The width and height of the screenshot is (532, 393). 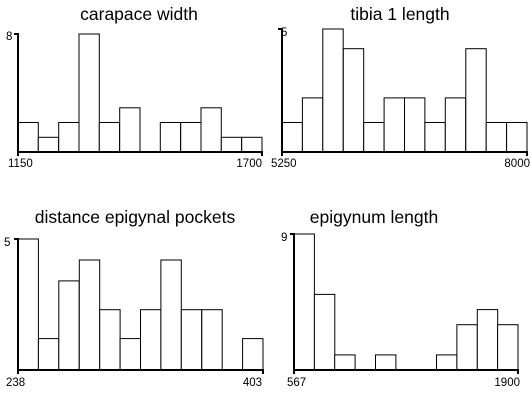 What do you see at coordinates (15, 383) in the screenshot?
I see `x-tick-label-min: 238` at bounding box center [15, 383].